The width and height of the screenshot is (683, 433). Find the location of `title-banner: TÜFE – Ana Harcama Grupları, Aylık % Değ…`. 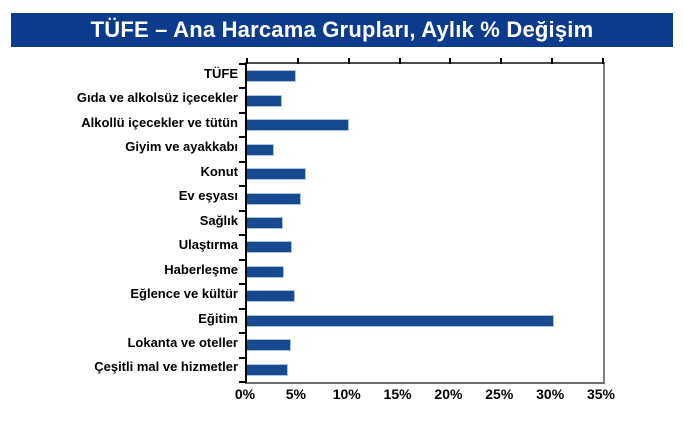

title-banner: TÜFE – Ana Harcama Grupları, Aylık % Değ… is located at coordinates (342, 30).